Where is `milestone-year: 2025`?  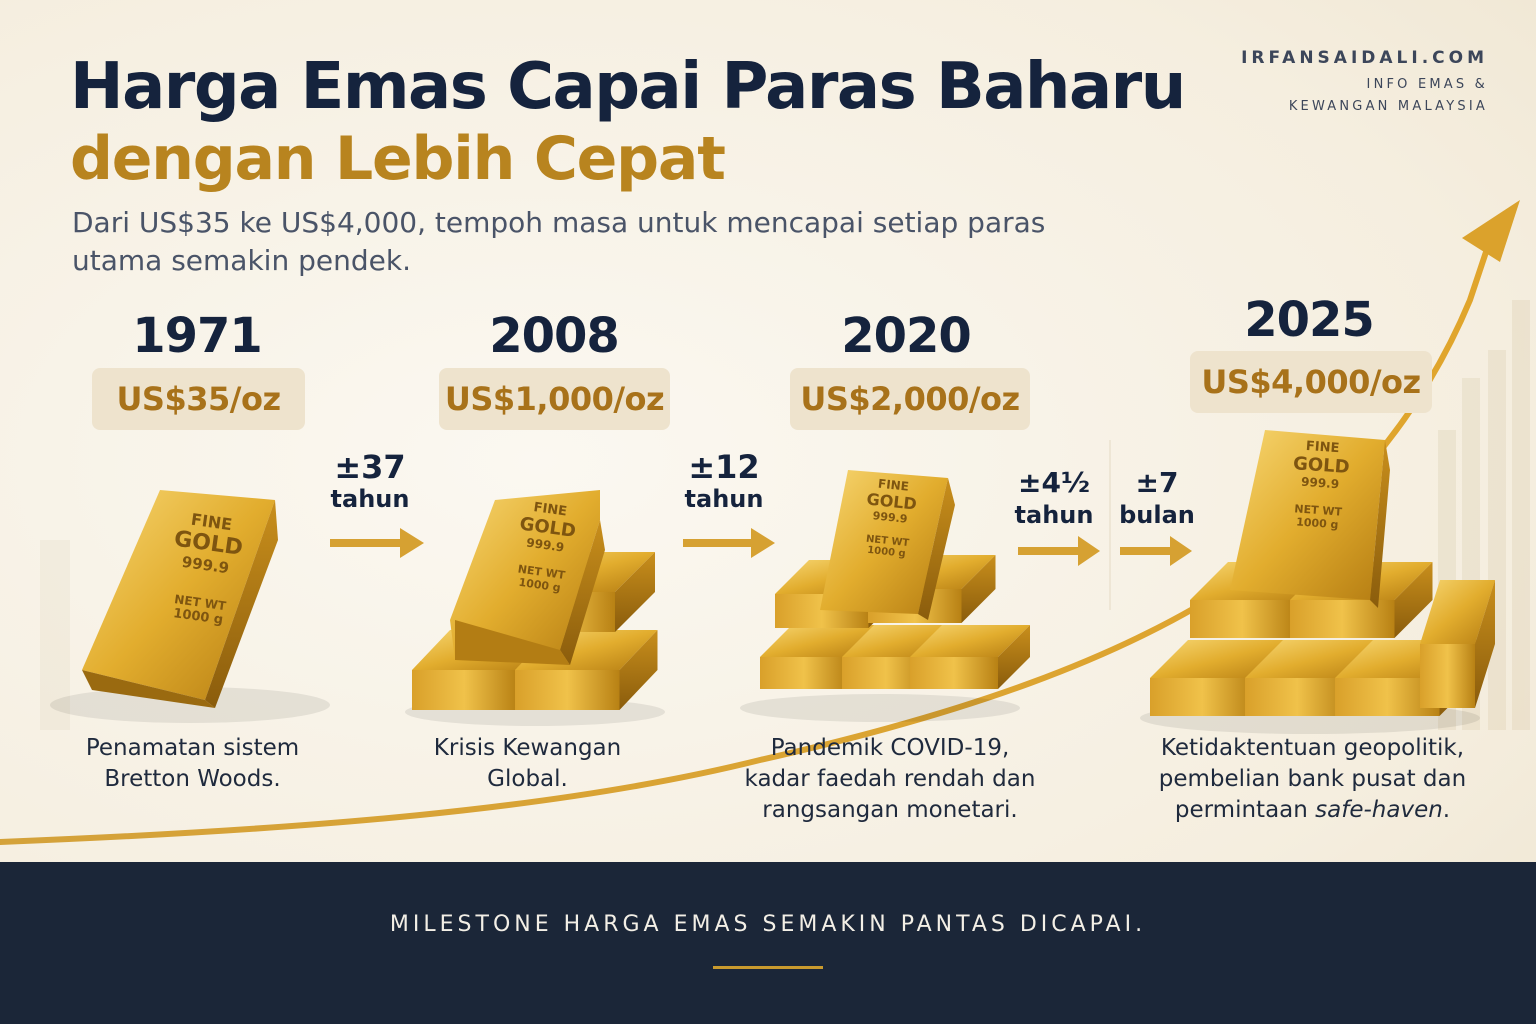
milestone-year: 2025 is located at coordinates (1309, 320).